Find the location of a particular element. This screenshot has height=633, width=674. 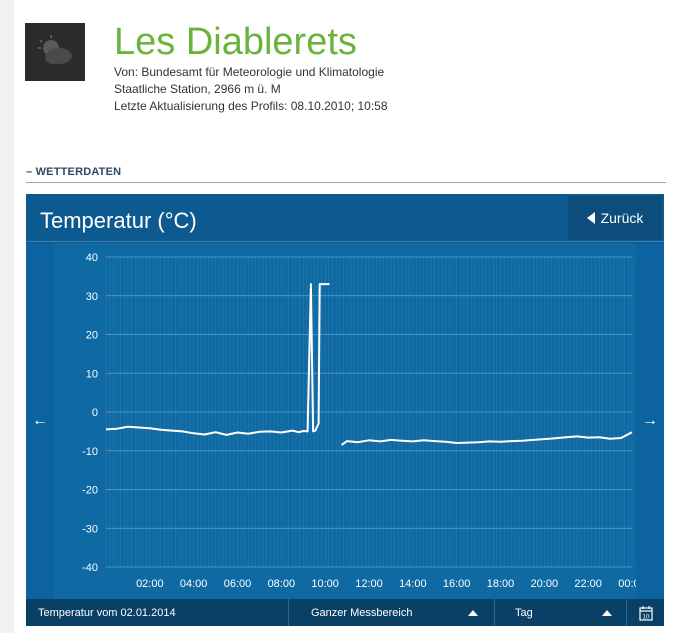

x-tick-label: 18:00 is located at coordinates (501, 584).